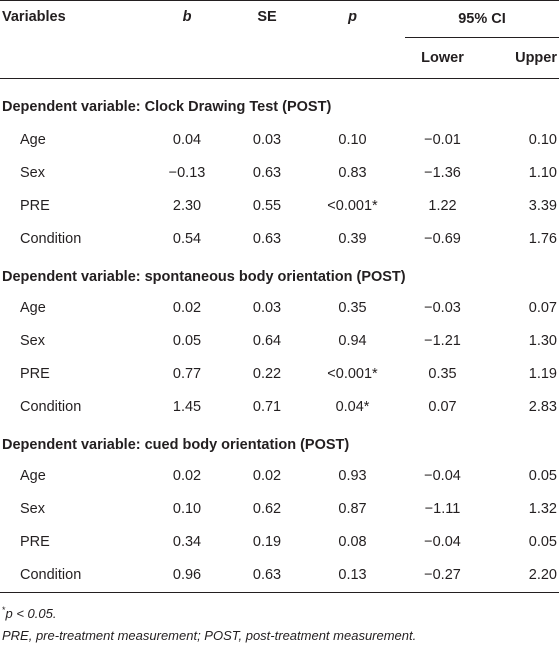  I want to click on cell-p: 0.10, so click(352, 139).